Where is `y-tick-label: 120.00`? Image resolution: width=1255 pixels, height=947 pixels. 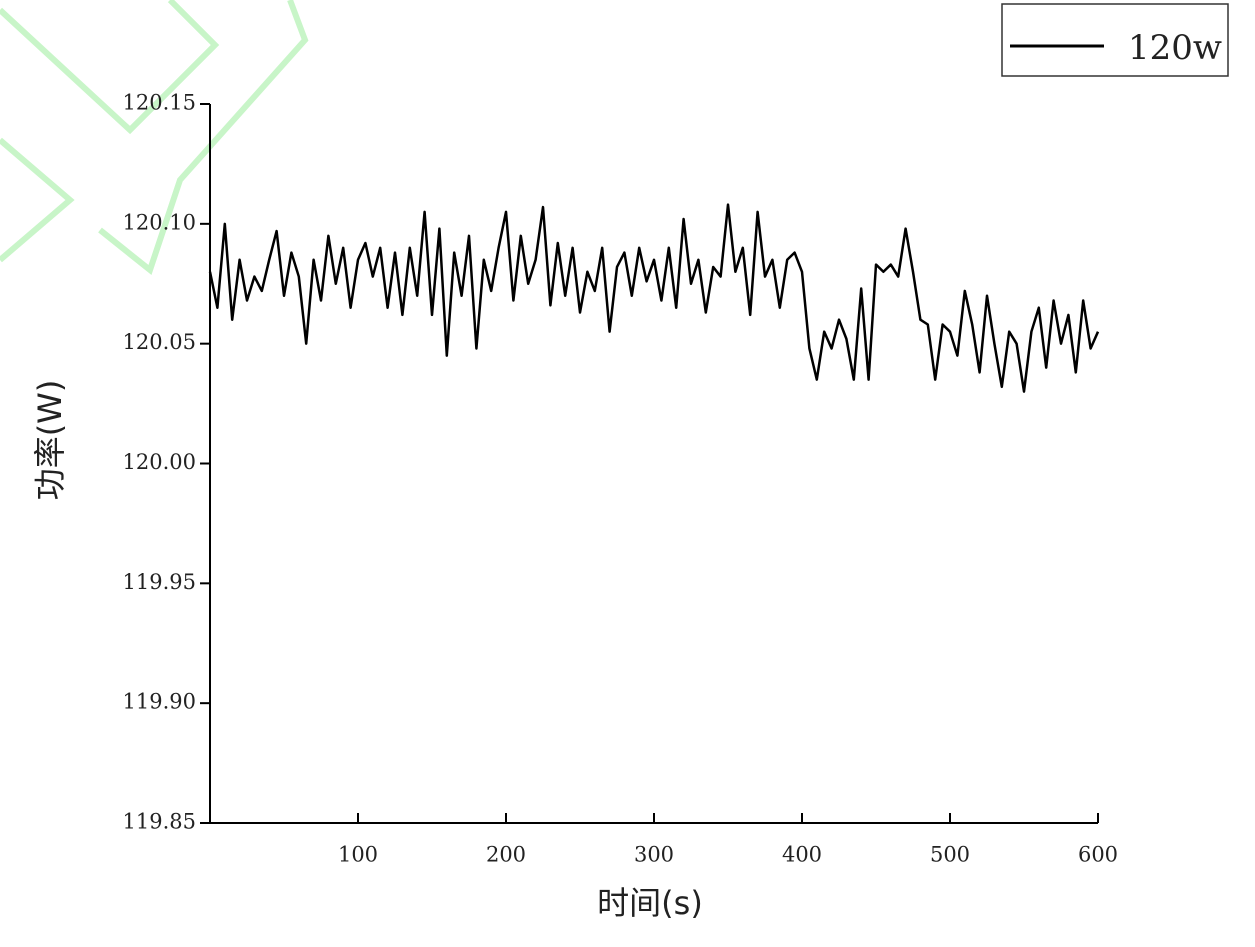
y-tick-label: 120.00 is located at coordinates (159, 462).